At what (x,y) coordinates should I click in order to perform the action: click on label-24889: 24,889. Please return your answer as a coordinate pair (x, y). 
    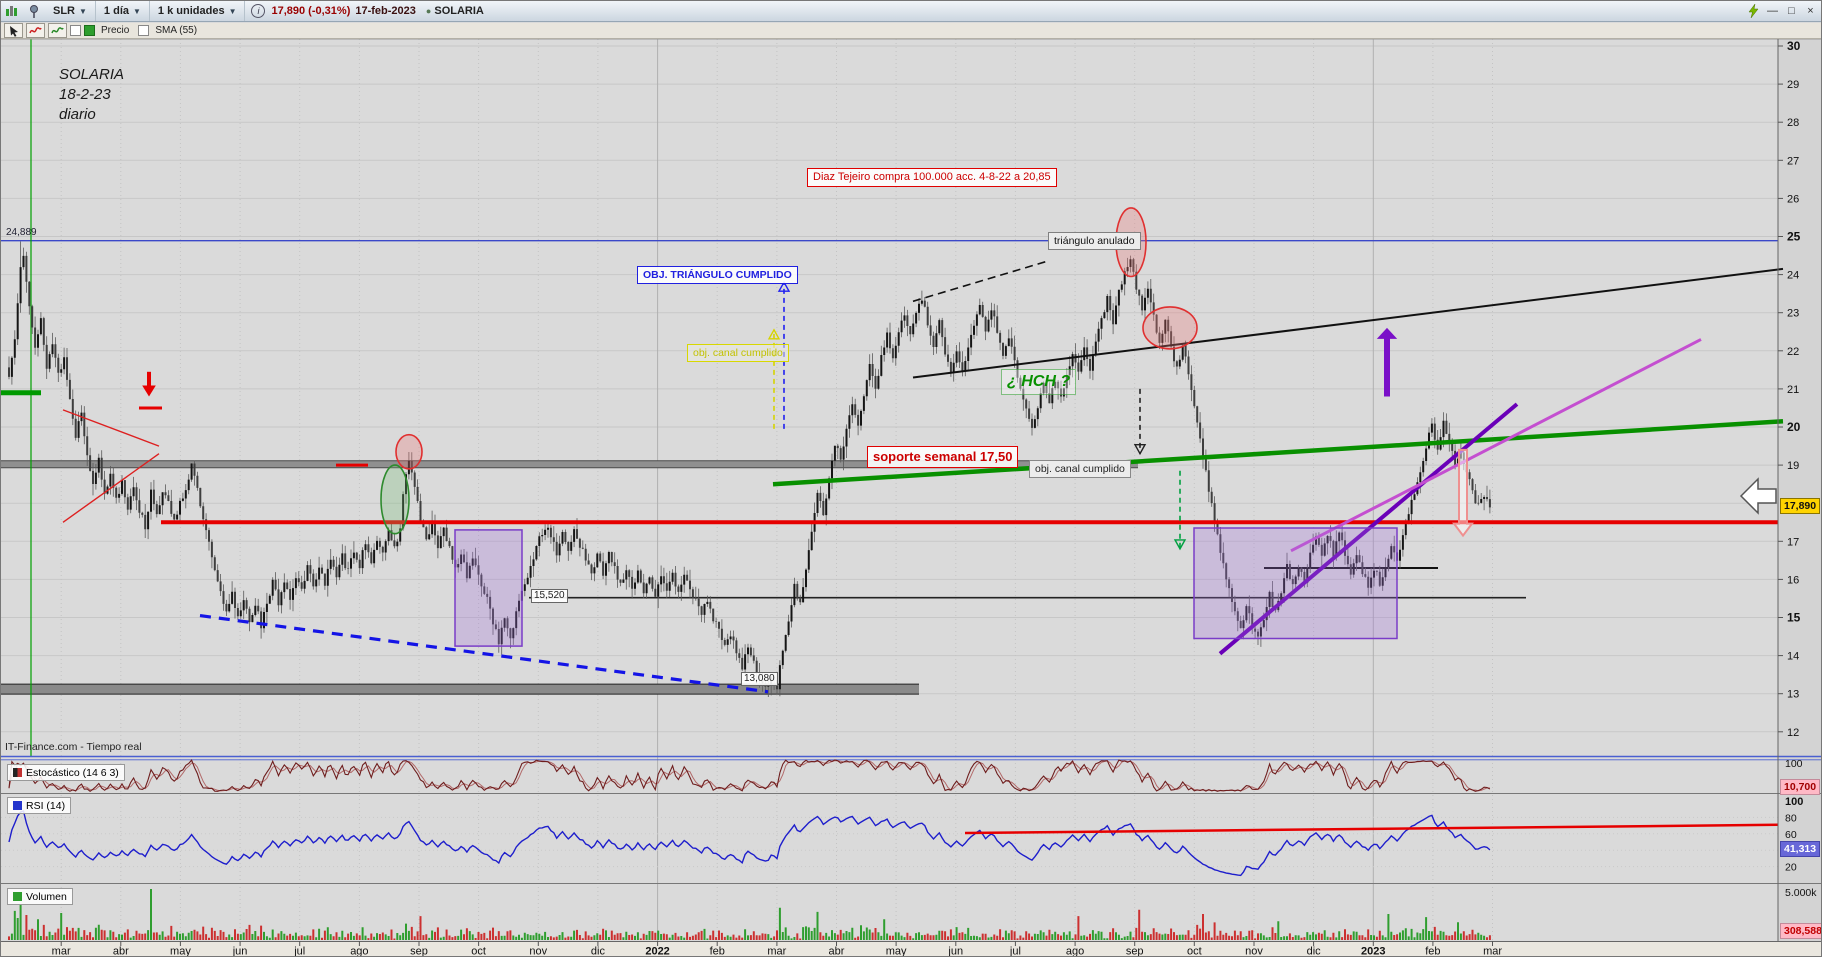
    Looking at the image, I should click on (21, 232).